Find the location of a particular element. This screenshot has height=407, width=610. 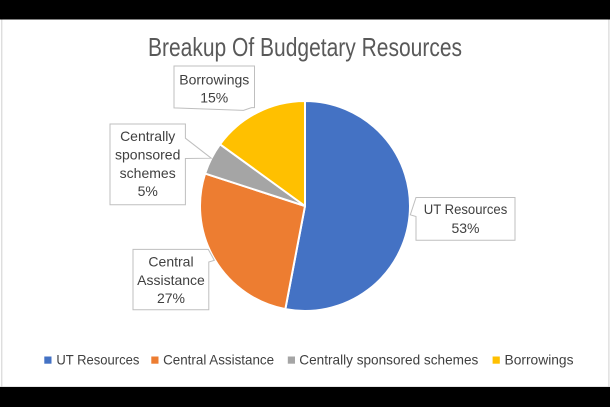

svg-text: Centrally sponsored schemes is located at coordinates (388, 360).